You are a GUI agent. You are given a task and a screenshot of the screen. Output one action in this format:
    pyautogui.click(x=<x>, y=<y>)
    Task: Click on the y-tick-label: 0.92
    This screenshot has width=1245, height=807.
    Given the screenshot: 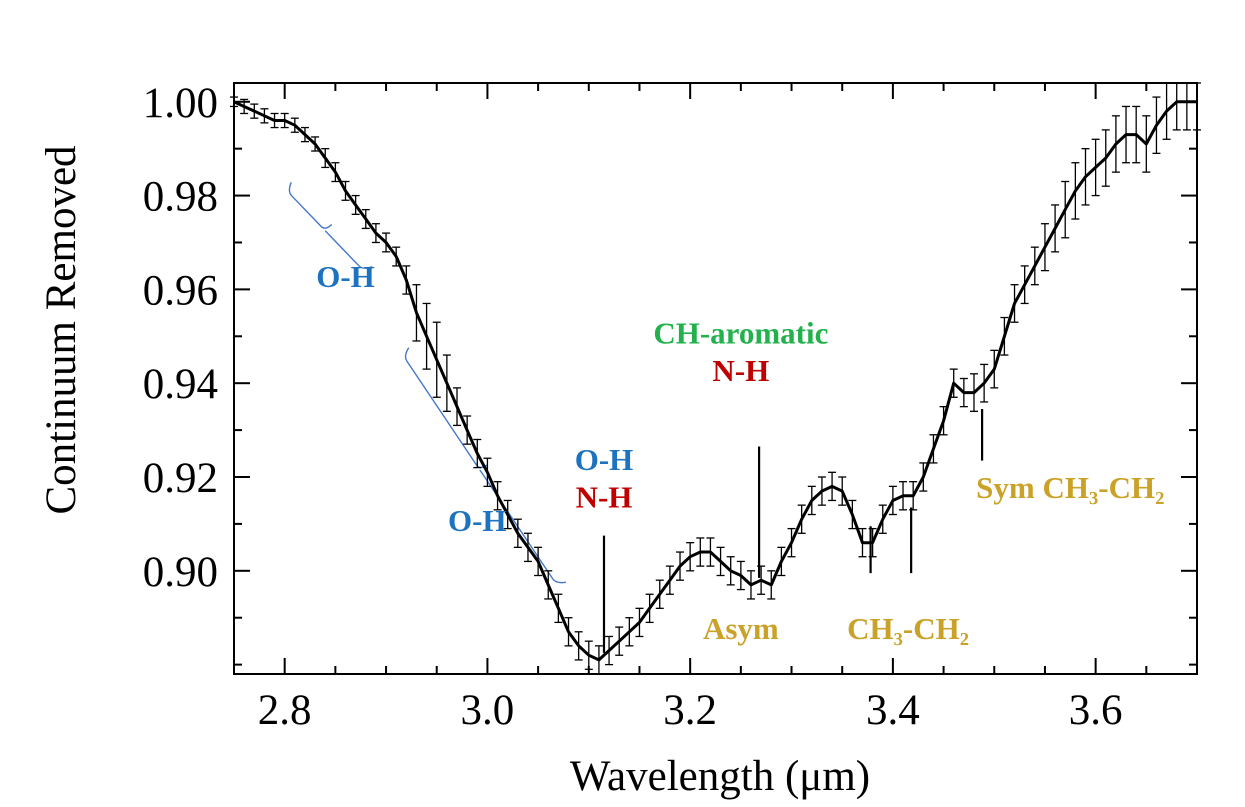 What is the action you would take?
    pyautogui.click(x=180, y=478)
    